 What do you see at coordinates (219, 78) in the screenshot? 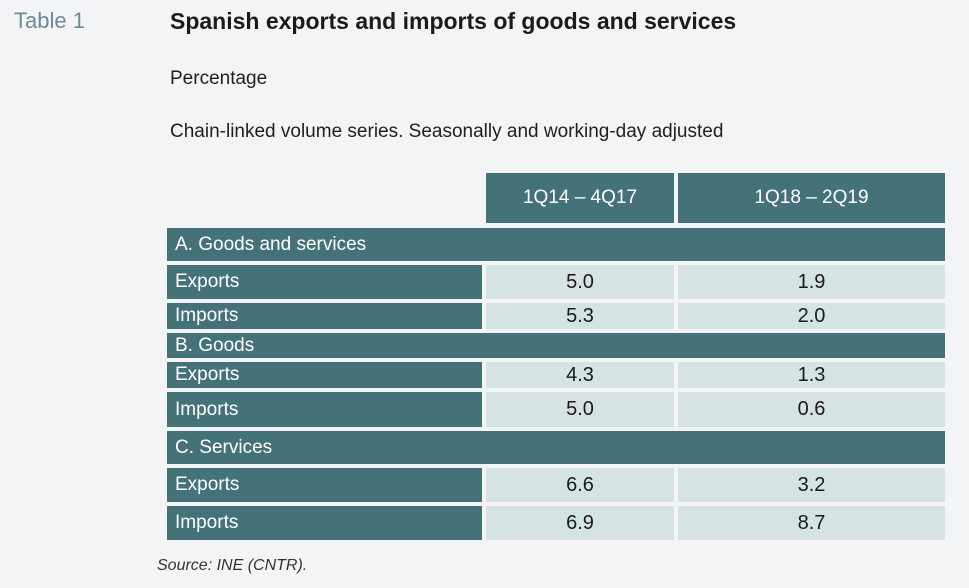
I see `table-subtitle: Percentage` at bounding box center [219, 78].